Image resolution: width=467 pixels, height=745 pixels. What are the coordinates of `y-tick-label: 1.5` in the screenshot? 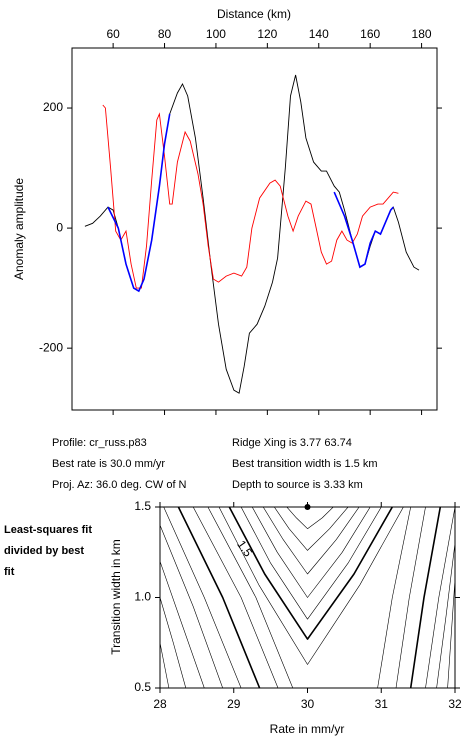 It's located at (142, 506).